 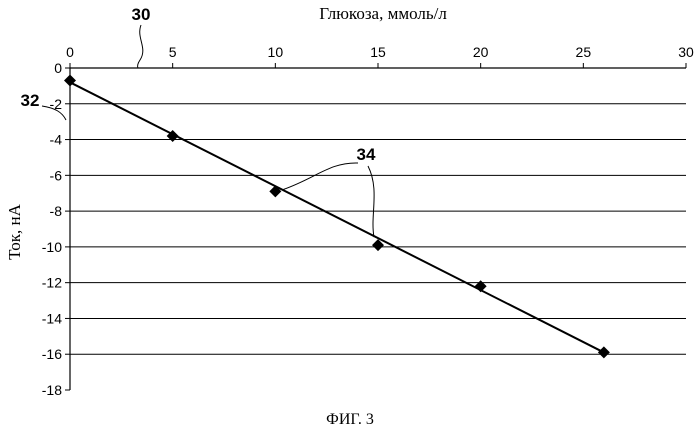 I want to click on y-tick-label: -10, so click(x=52, y=247).